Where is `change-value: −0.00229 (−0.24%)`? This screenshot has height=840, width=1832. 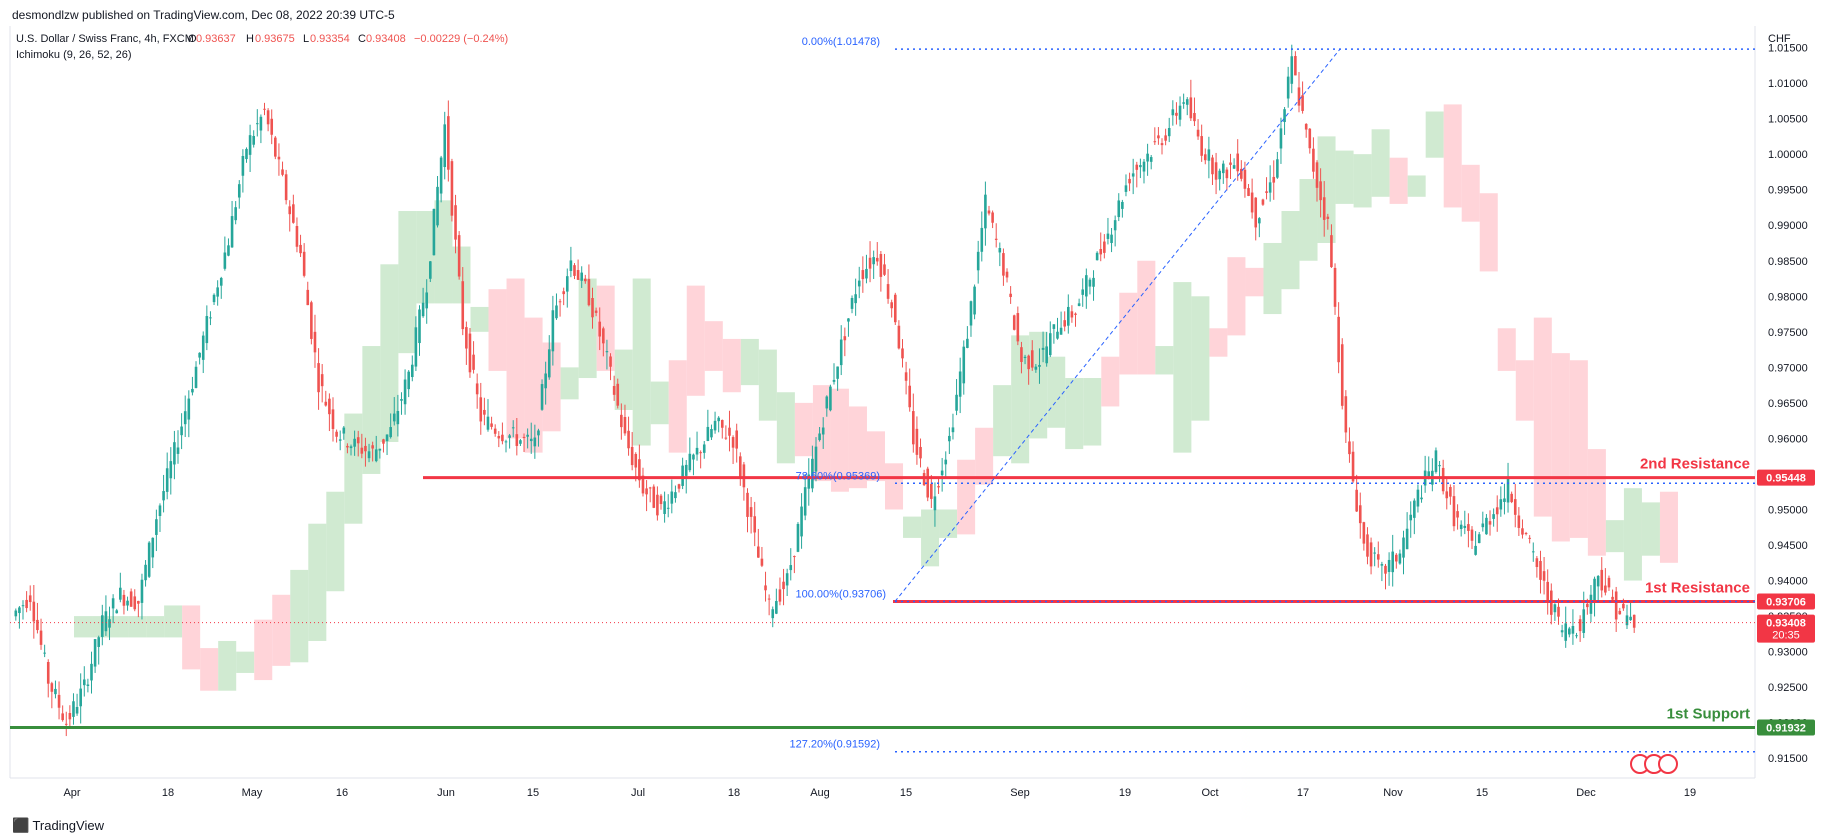
change-value: −0.00229 (−0.24%) is located at coordinates (461, 39).